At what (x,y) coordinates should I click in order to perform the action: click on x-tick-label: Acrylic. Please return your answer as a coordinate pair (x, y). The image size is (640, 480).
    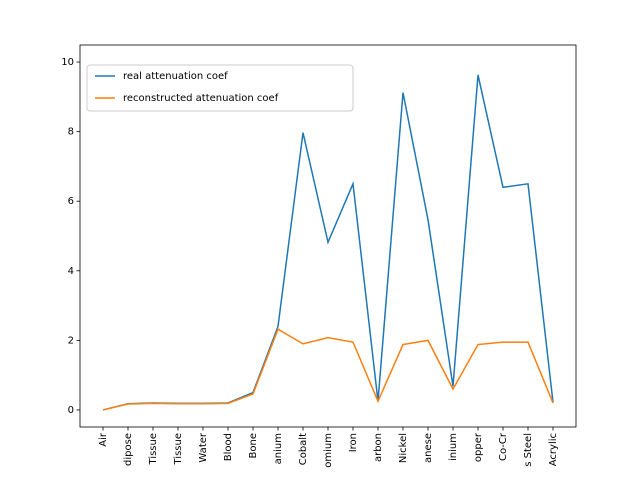
    Looking at the image, I should click on (553, 449).